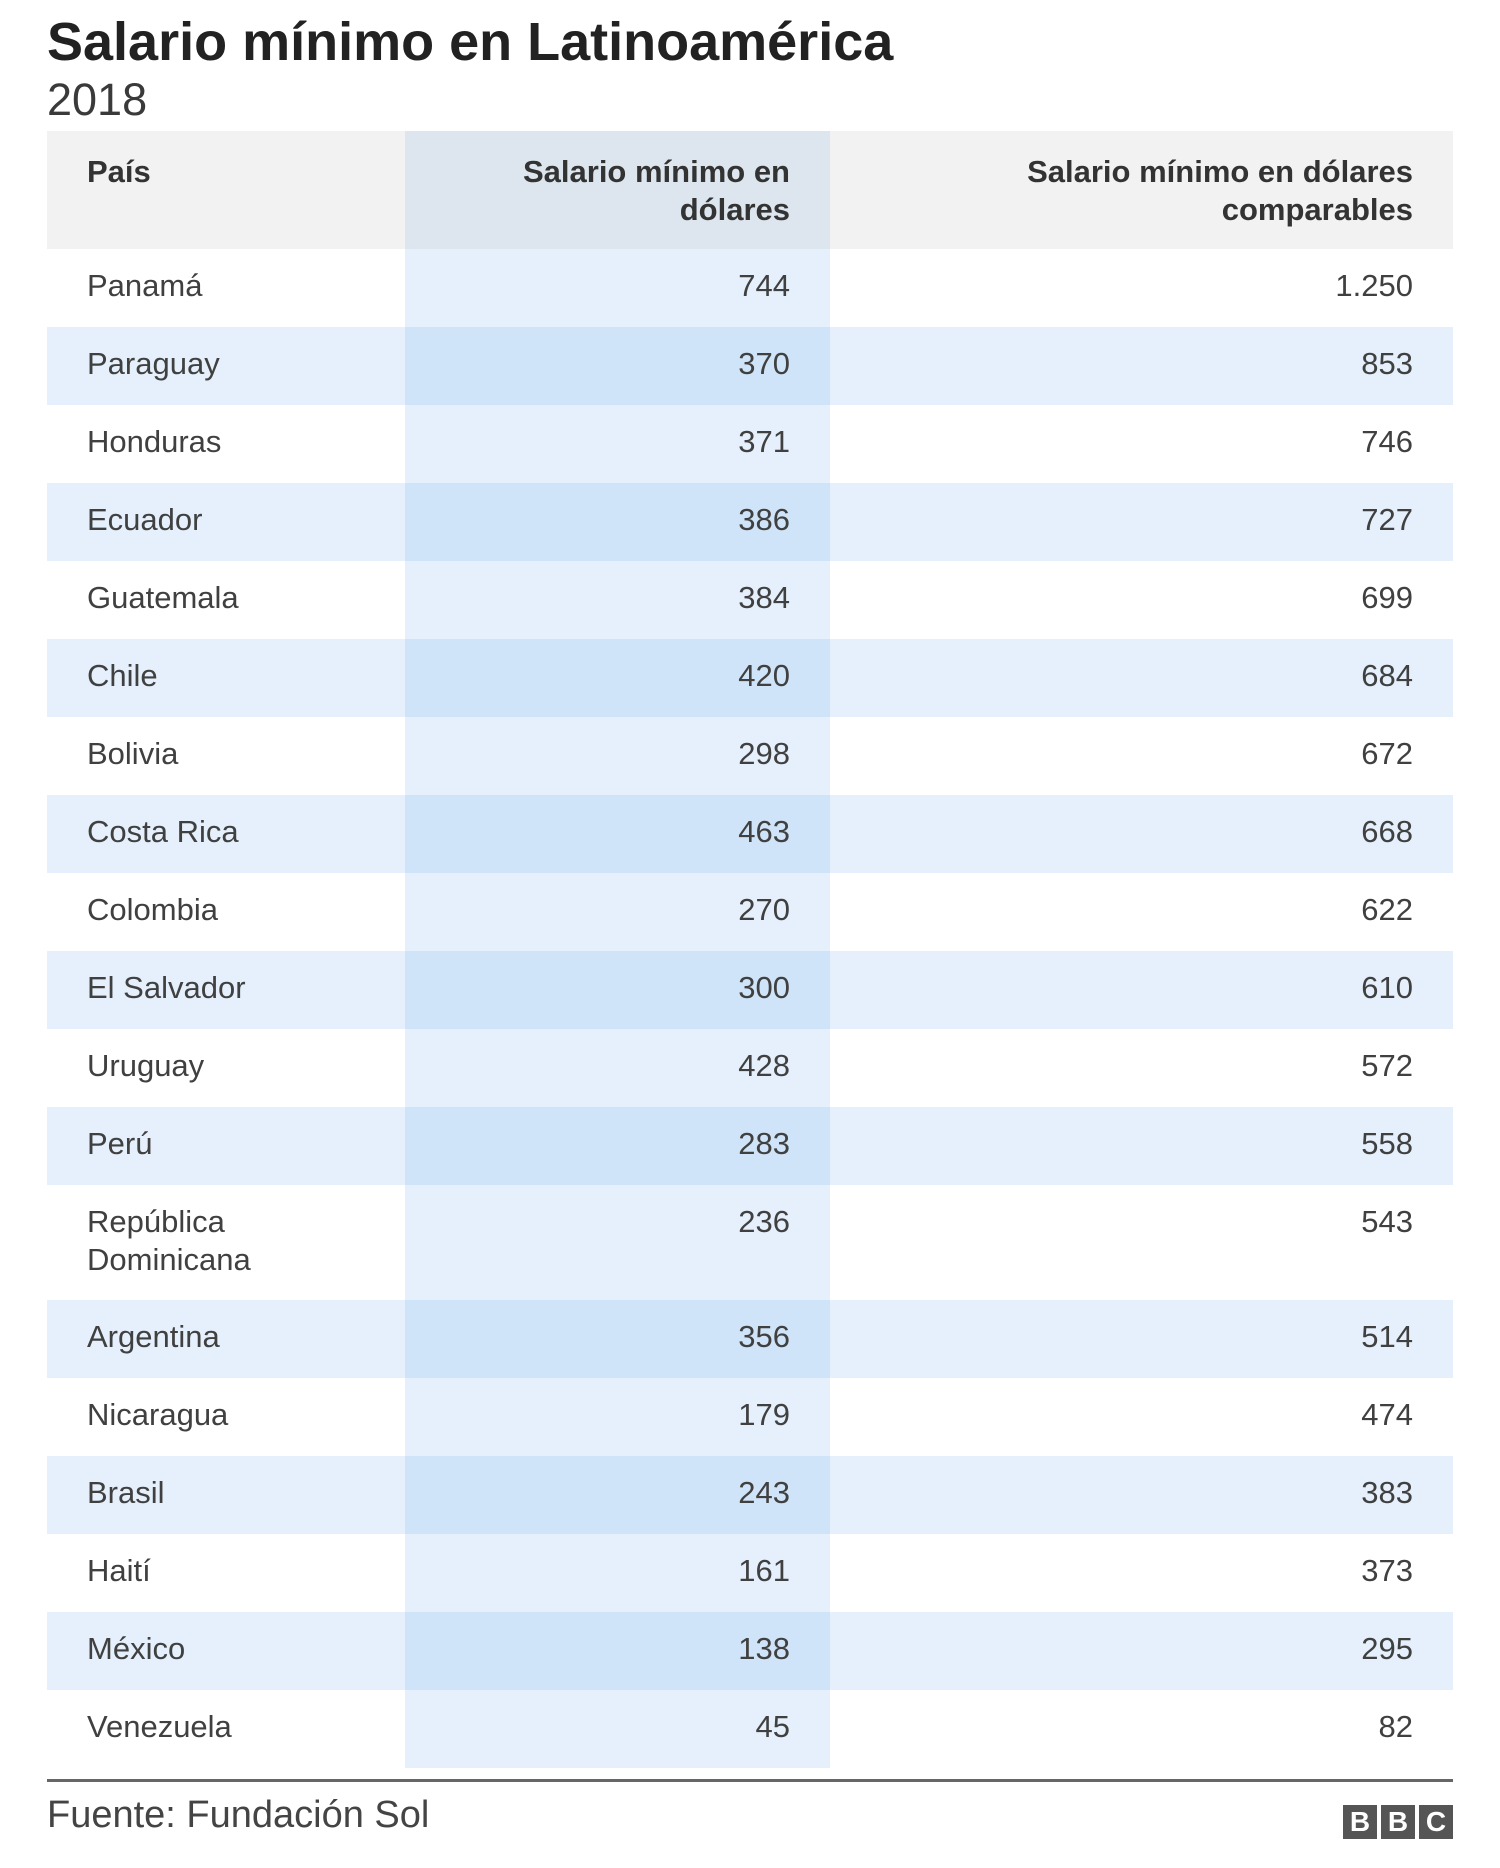  I want to click on cell-country: Guatemala, so click(226, 600).